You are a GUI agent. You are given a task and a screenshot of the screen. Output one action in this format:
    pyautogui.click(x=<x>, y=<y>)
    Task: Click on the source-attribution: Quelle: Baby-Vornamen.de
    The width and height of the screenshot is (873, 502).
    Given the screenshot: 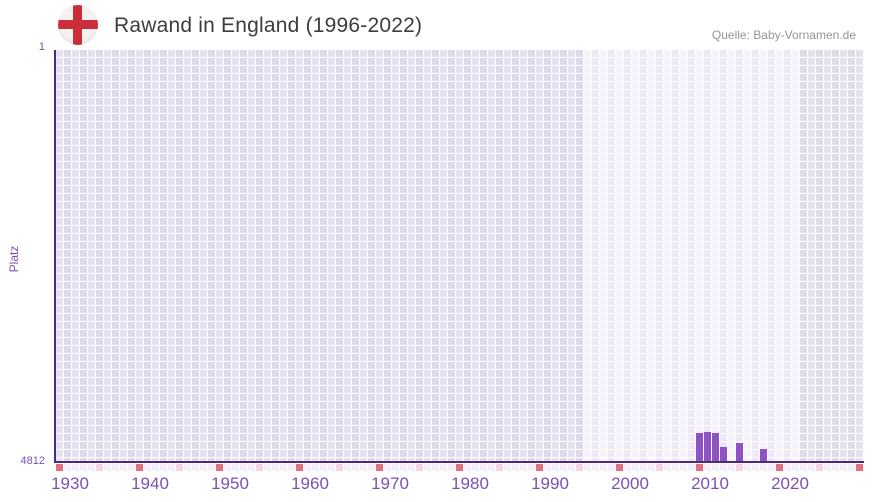 What is the action you would take?
    pyautogui.click(x=783, y=35)
    